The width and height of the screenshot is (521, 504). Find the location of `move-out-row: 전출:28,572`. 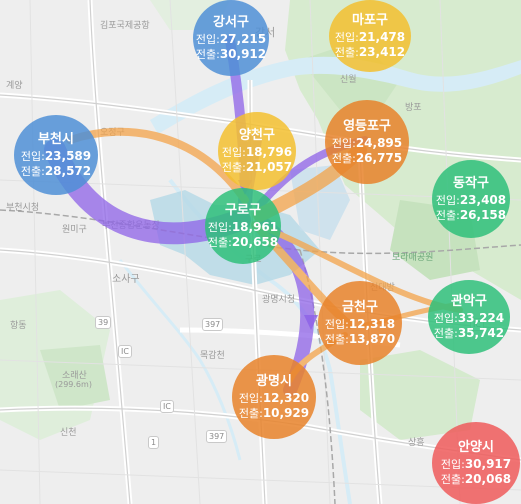

move-out-row: 전출:28,572 is located at coordinates (56, 171).